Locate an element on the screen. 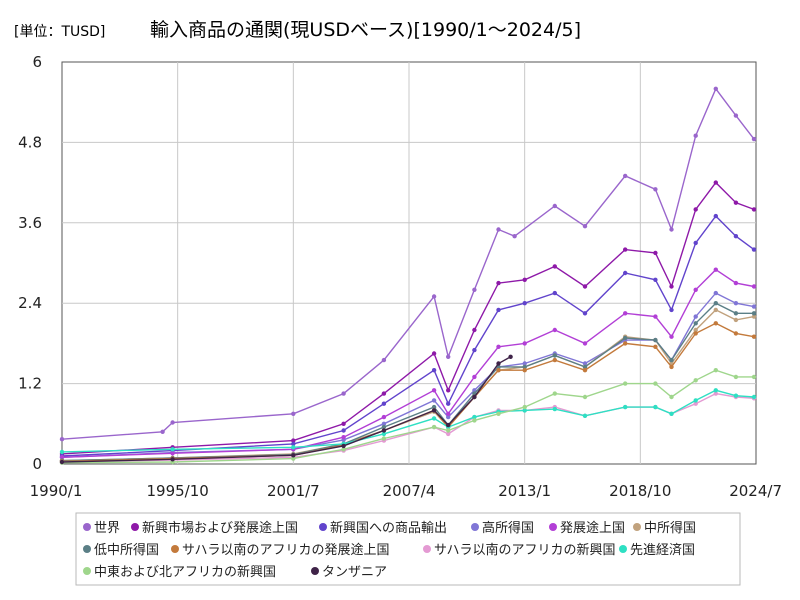 This screenshot has height=600, width=800. legend-item: 新興市場および発展途上国 is located at coordinates (214, 528).